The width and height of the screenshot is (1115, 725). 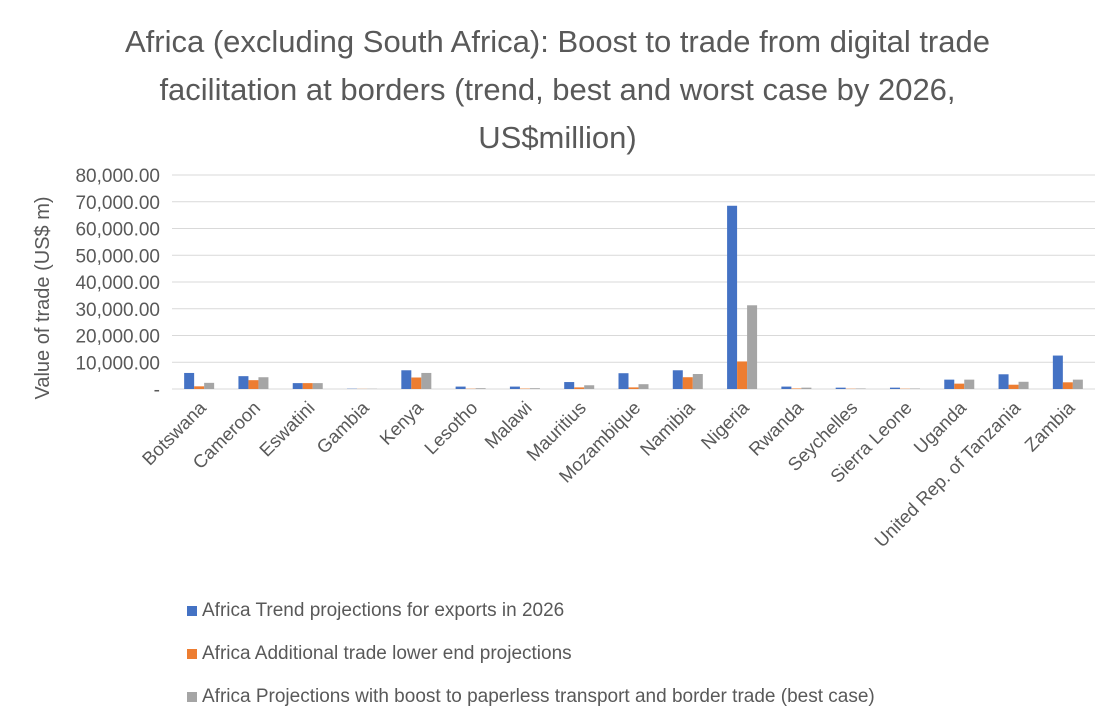 I want to click on y-tick-label: 50,000.00, so click(x=117, y=256).